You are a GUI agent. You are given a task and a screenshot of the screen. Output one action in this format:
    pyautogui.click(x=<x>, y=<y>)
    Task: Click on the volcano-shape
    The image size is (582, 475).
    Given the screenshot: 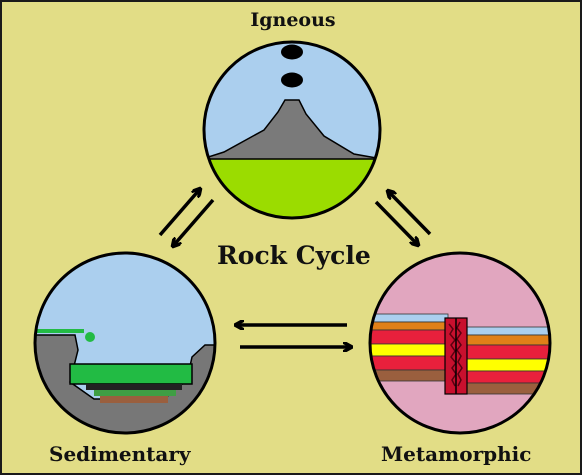 What is the action you would take?
    pyautogui.click(x=292, y=131)
    